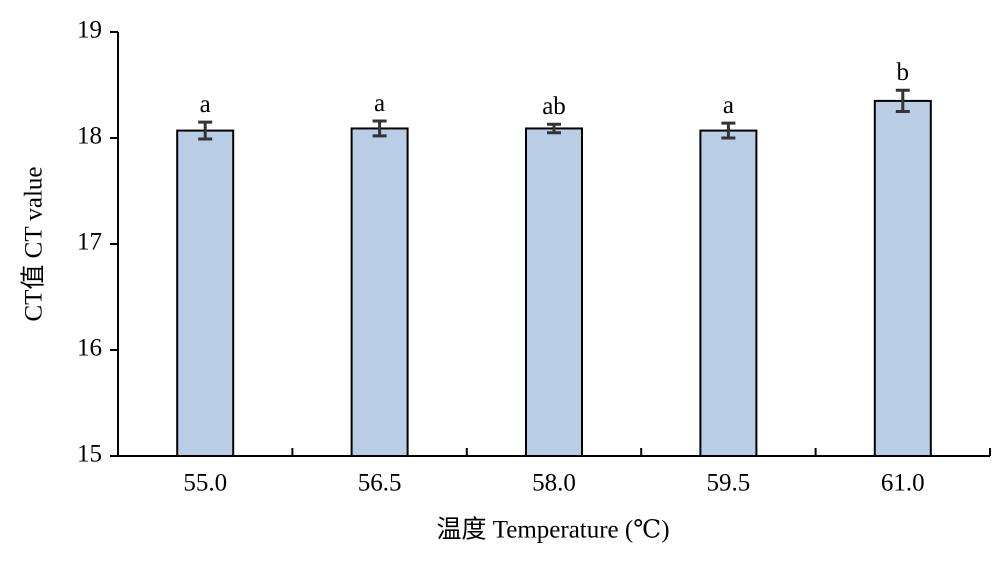 The image size is (1005, 567). What do you see at coordinates (205, 483) in the screenshot?
I see `x-tick-label: 55.0` at bounding box center [205, 483].